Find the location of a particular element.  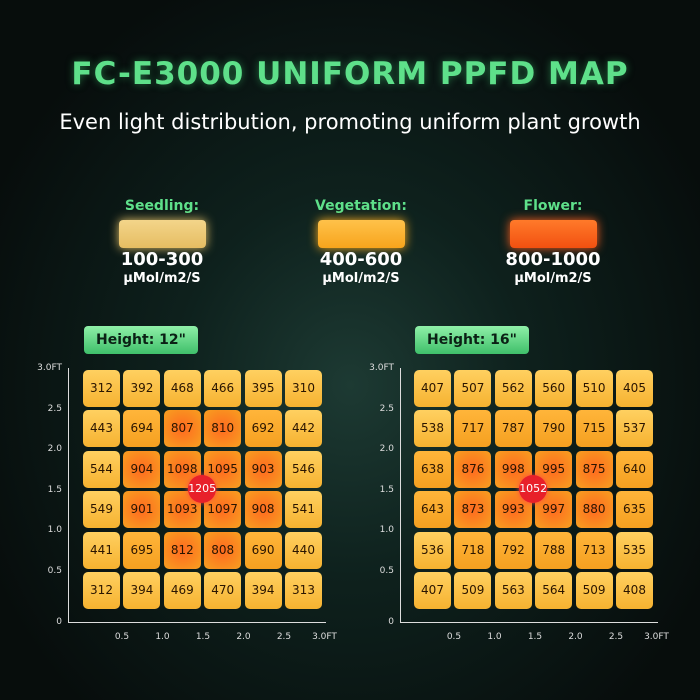

ppfd-cell: 1093 is located at coordinates (182, 510).